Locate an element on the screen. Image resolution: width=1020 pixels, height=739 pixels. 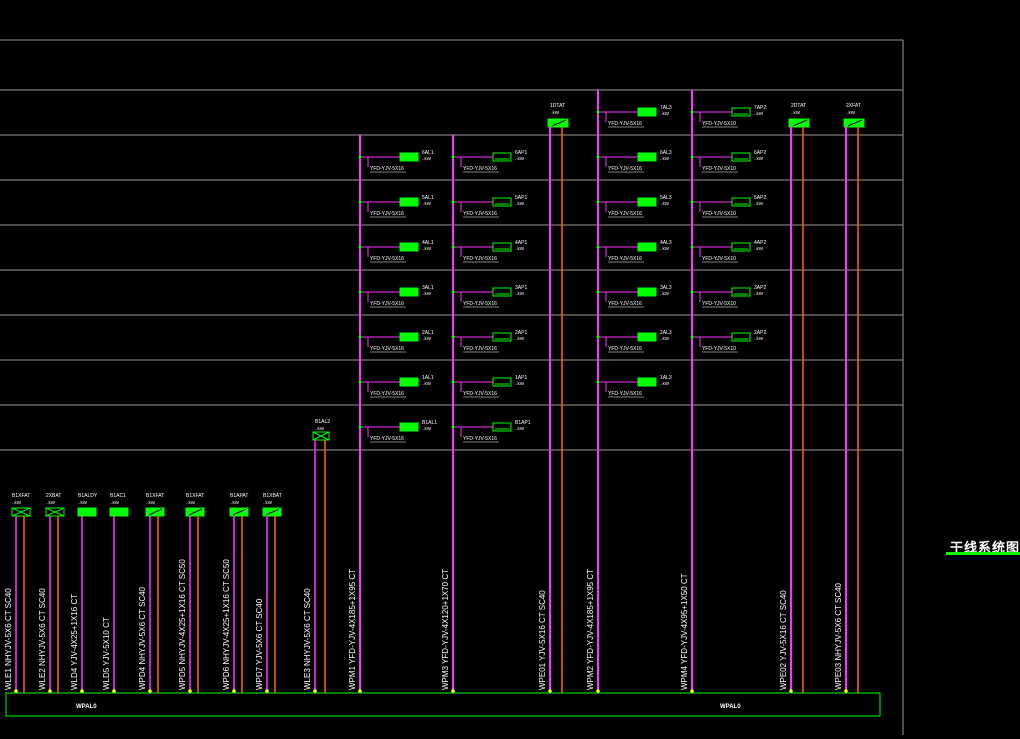
bus-label: WPAL0 is located at coordinates (730, 707).